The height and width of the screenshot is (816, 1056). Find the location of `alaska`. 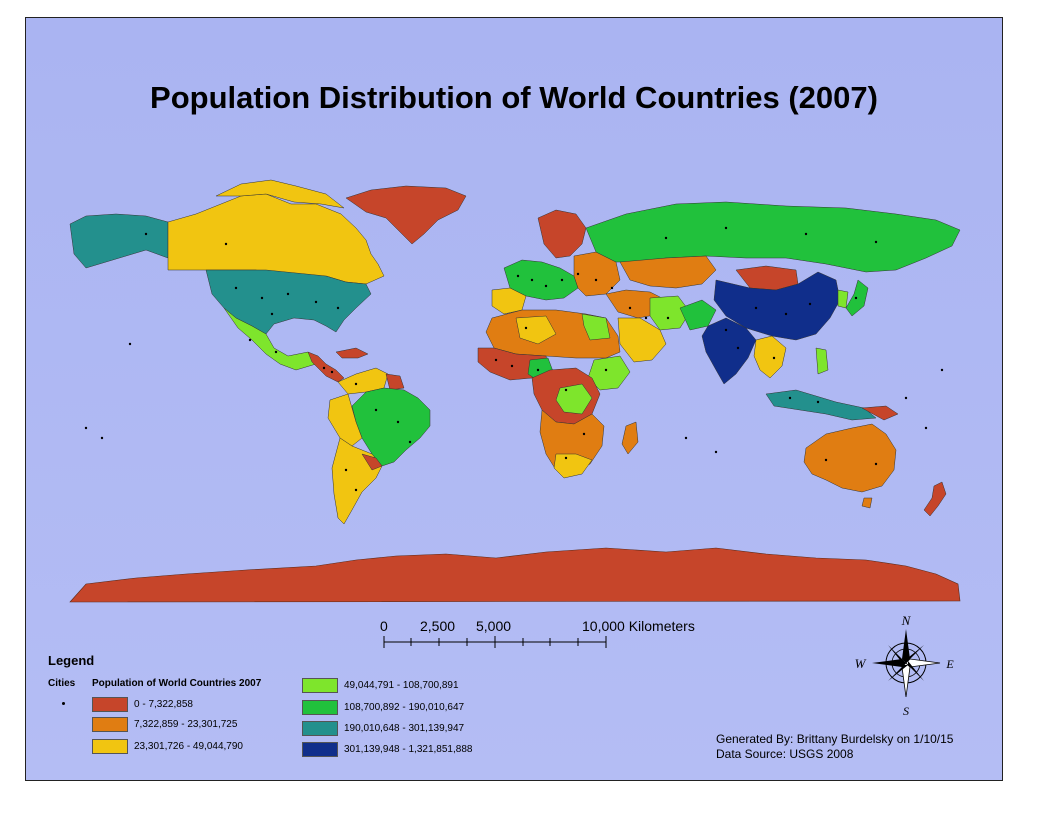

alaska is located at coordinates (119, 241).